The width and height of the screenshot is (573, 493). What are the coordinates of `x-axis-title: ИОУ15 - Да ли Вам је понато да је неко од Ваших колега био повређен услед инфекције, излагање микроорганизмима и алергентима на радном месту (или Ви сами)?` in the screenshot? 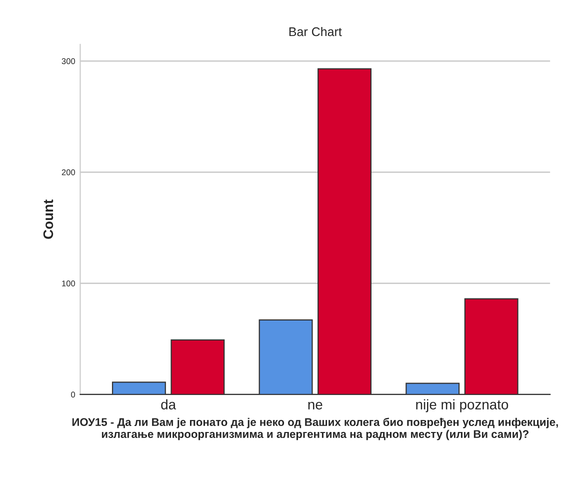 It's located at (315, 429).